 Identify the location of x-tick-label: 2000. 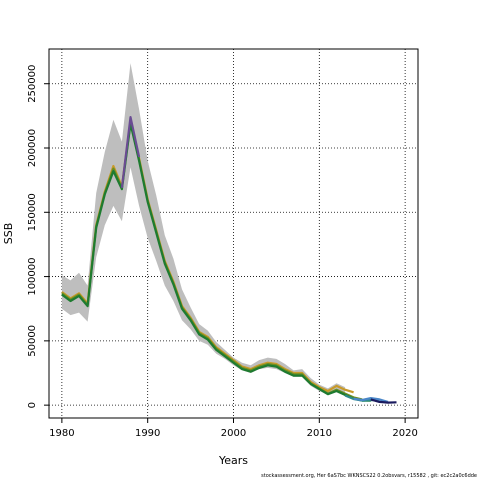
(233, 433).